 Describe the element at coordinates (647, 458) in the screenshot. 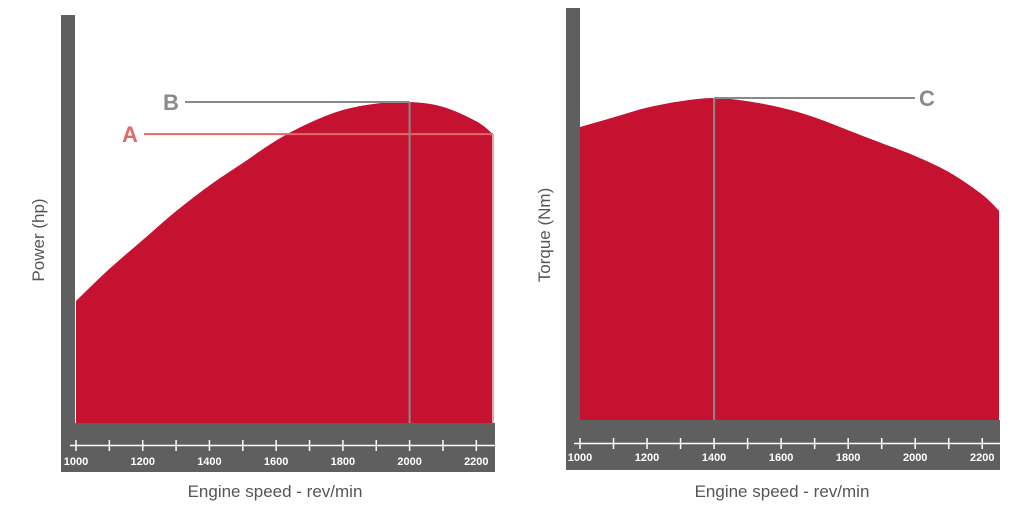

I see `torque-tick-label-1200: 1200` at that location.